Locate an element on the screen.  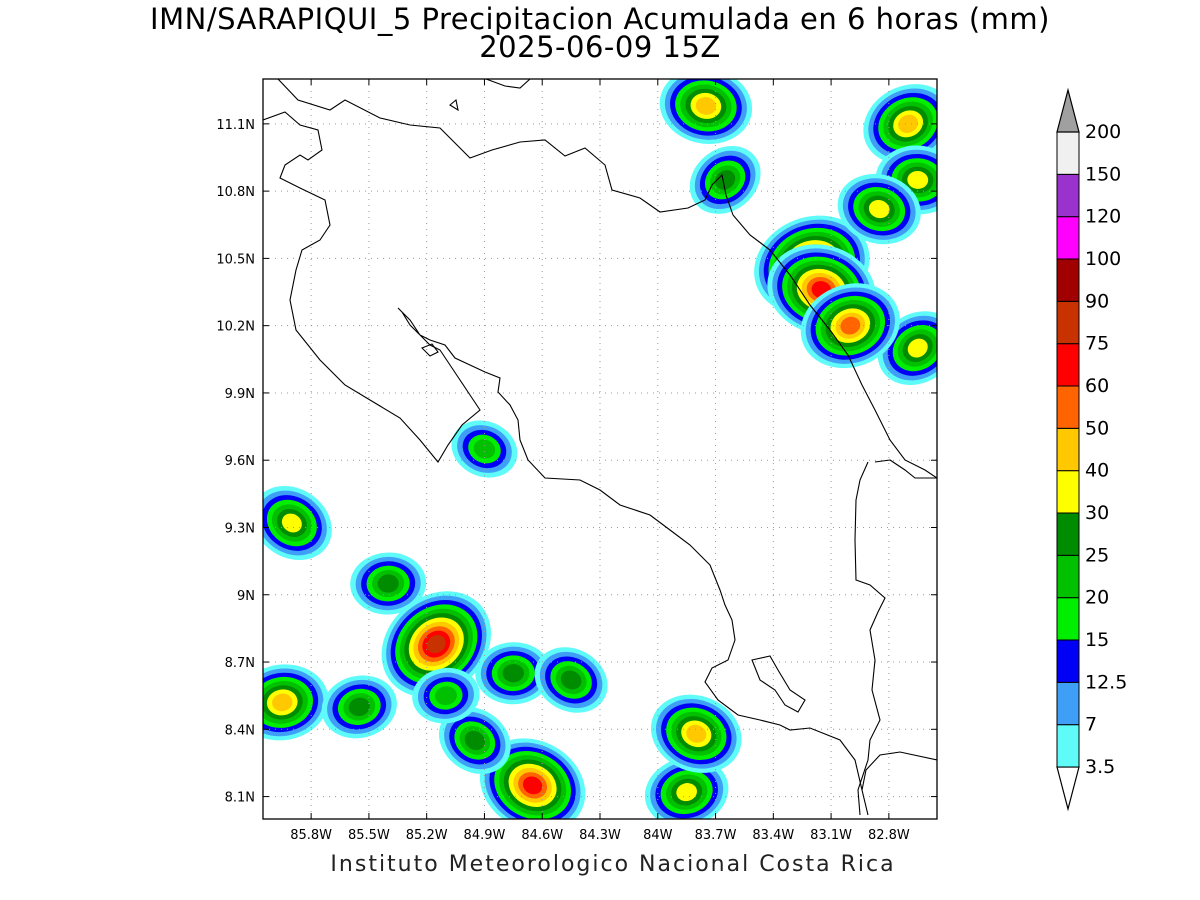
colorbar-label: 12.5 is located at coordinates (1106, 682).